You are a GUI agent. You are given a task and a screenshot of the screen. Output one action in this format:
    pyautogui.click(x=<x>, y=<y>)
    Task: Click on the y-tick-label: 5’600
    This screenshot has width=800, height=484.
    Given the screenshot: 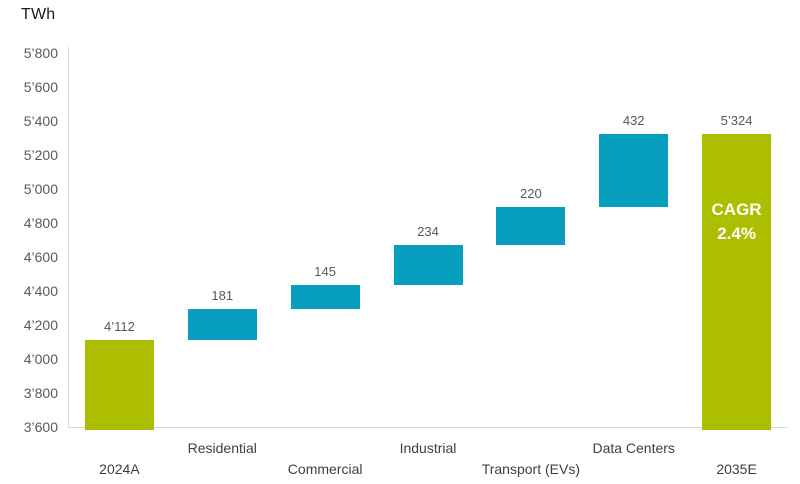 What is the action you would take?
    pyautogui.click(x=40, y=87)
    